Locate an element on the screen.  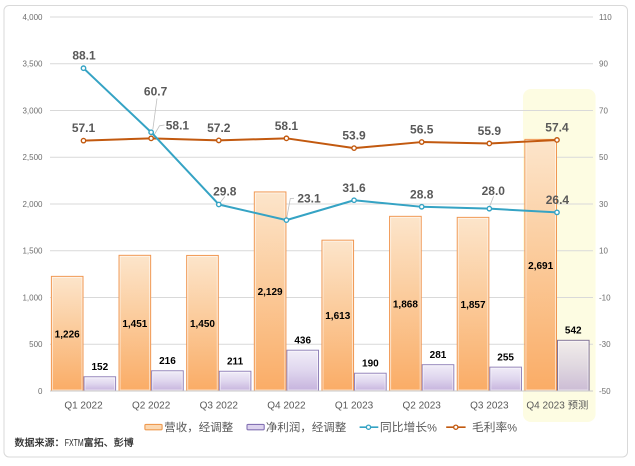
svg-text: -30 is located at coordinates (605, 344).